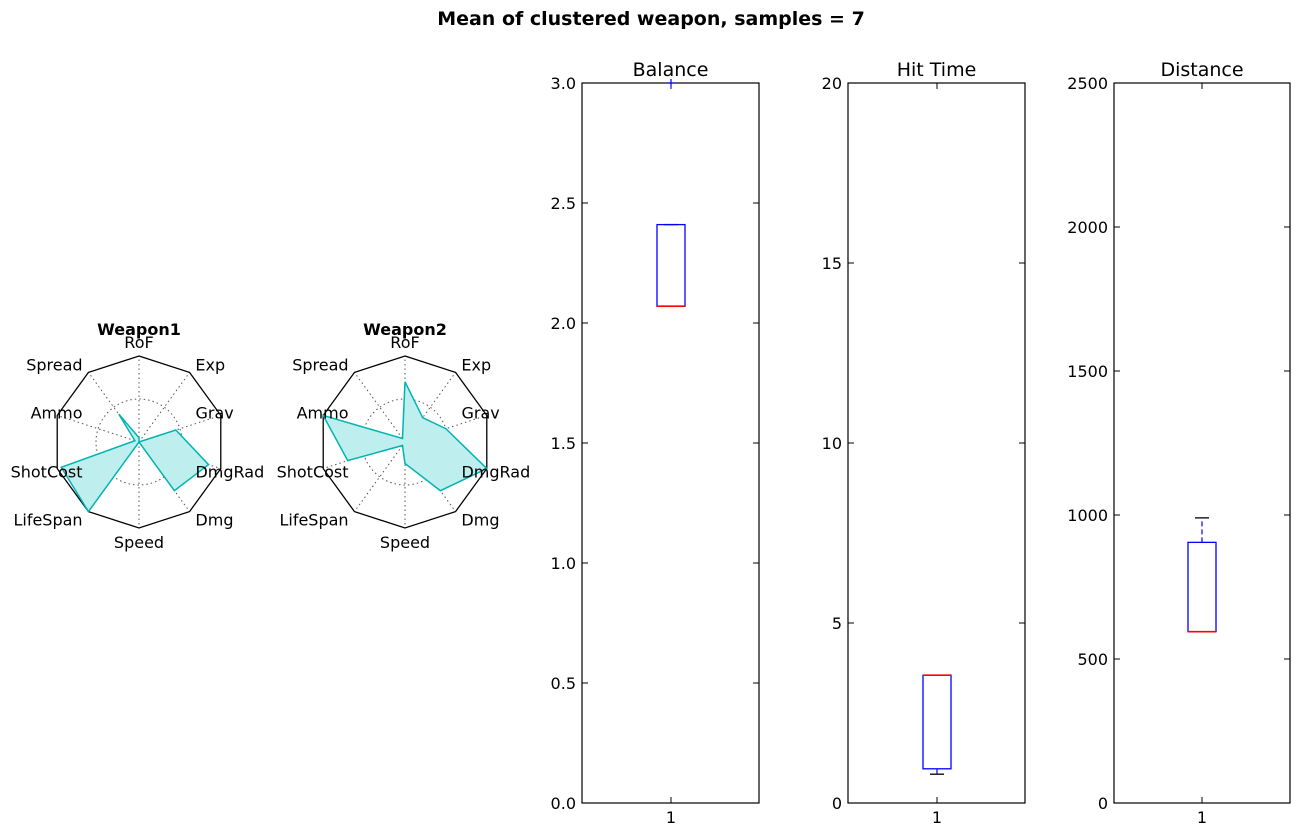  Describe the element at coordinates (837, 623) in the screenshot. I see `y-tick-label: 5` at that location.